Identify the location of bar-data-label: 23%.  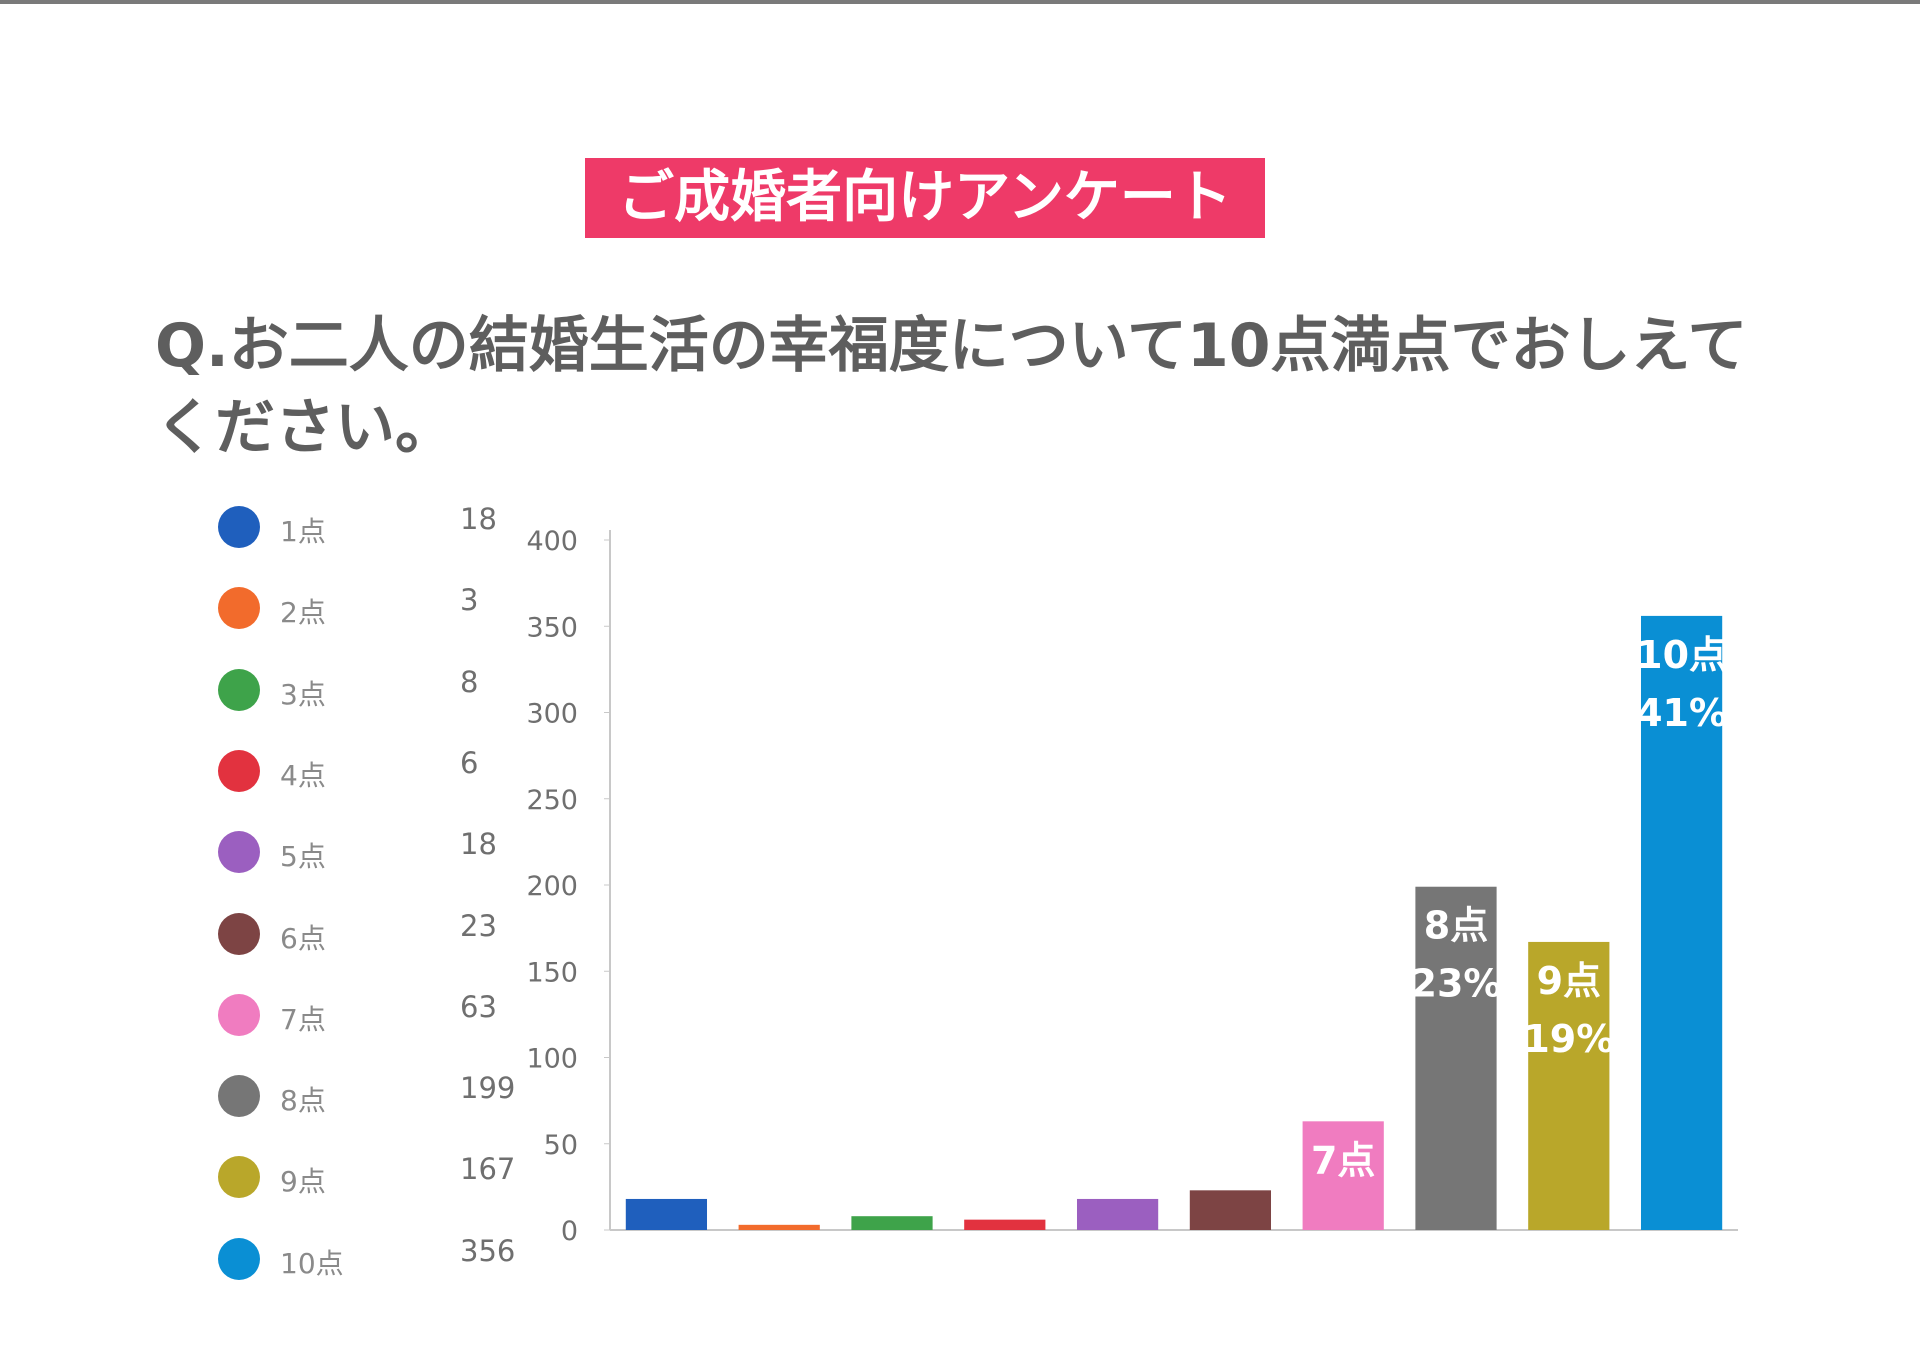
(1456, 984).